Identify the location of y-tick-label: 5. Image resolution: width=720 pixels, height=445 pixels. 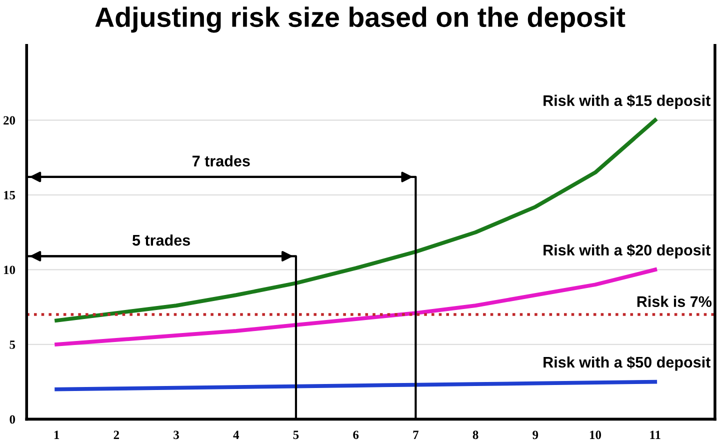
(13, 344).